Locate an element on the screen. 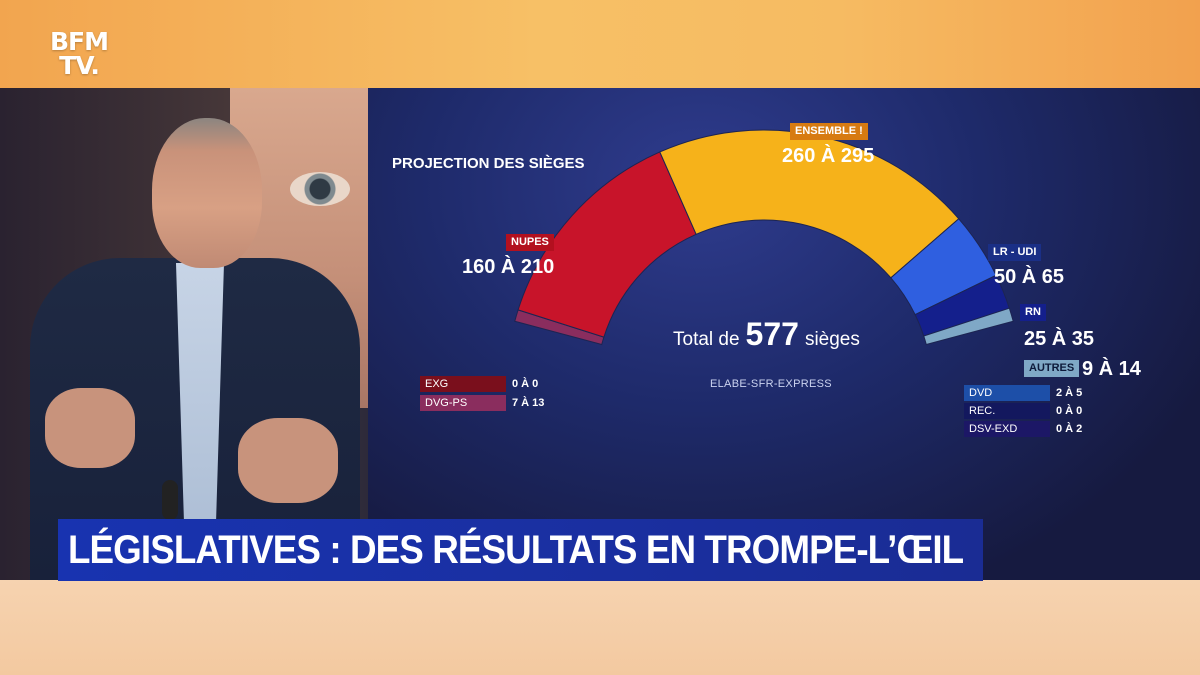 This screenshot has height=675, width=1200. bottom-banner is located at coordinates (600, 627).